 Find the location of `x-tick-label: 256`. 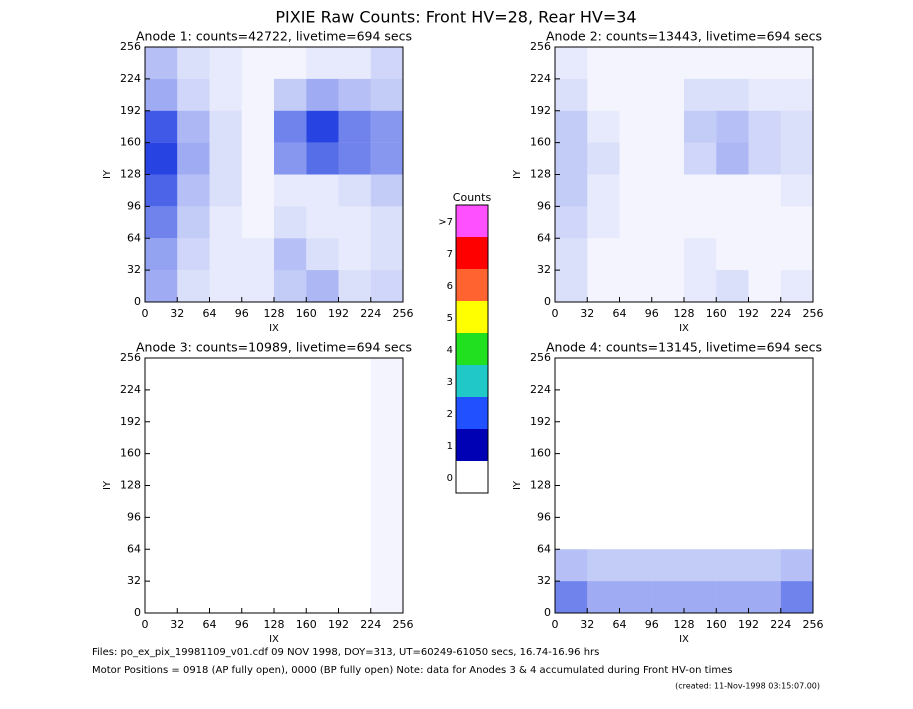

x-tick-label: 256 is located at coordinates (813, 313).